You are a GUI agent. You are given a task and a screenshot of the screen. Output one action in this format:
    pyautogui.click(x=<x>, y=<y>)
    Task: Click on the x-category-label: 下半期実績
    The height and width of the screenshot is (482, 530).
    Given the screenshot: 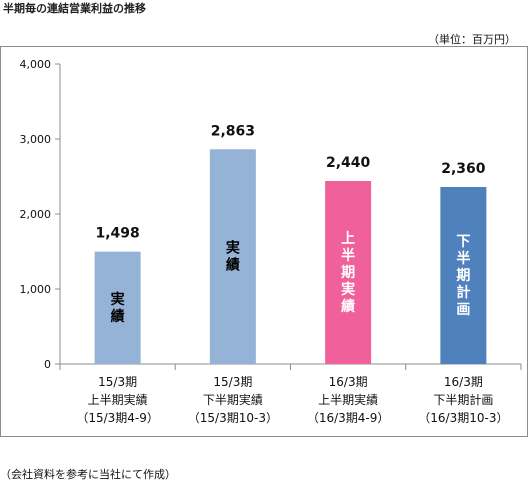 What is the action you would take?
    pyautogui.click(x=233, y=399)
    